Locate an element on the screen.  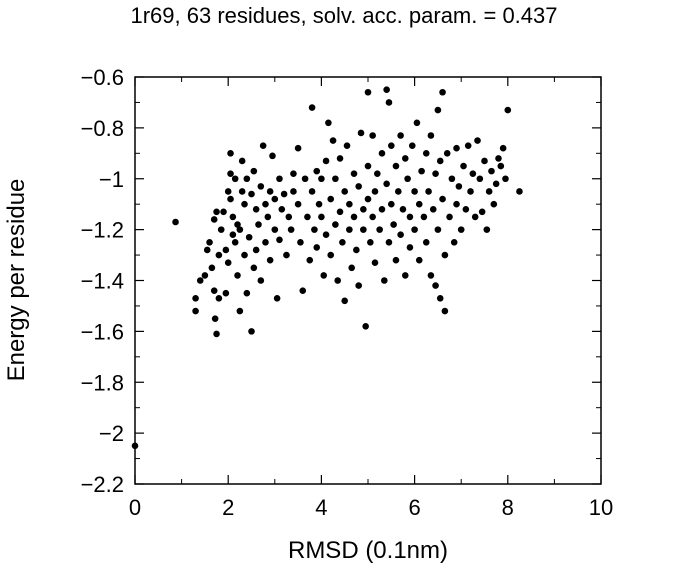
x-tick-label: 10 is located at coordinates (601, 507).